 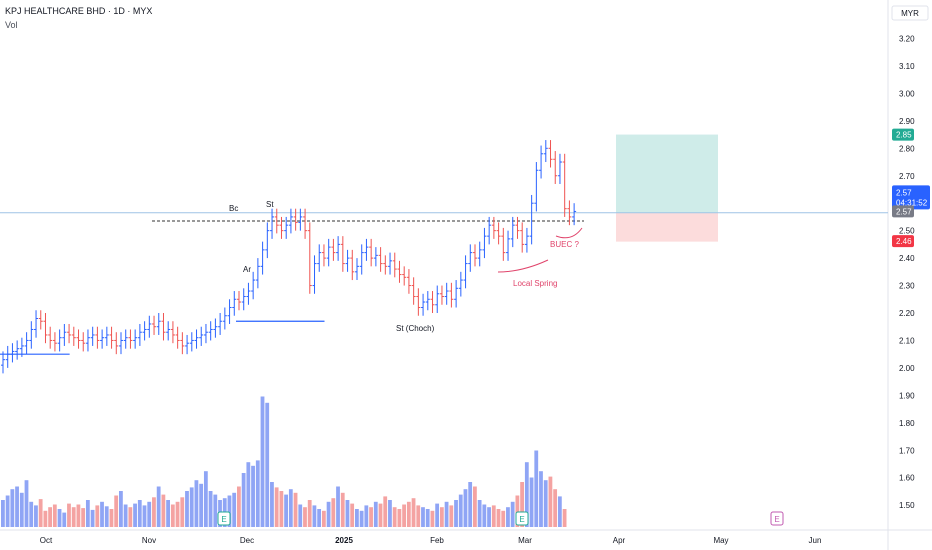 I want to click on earnings-marker-box, so click(x=224, y=518).